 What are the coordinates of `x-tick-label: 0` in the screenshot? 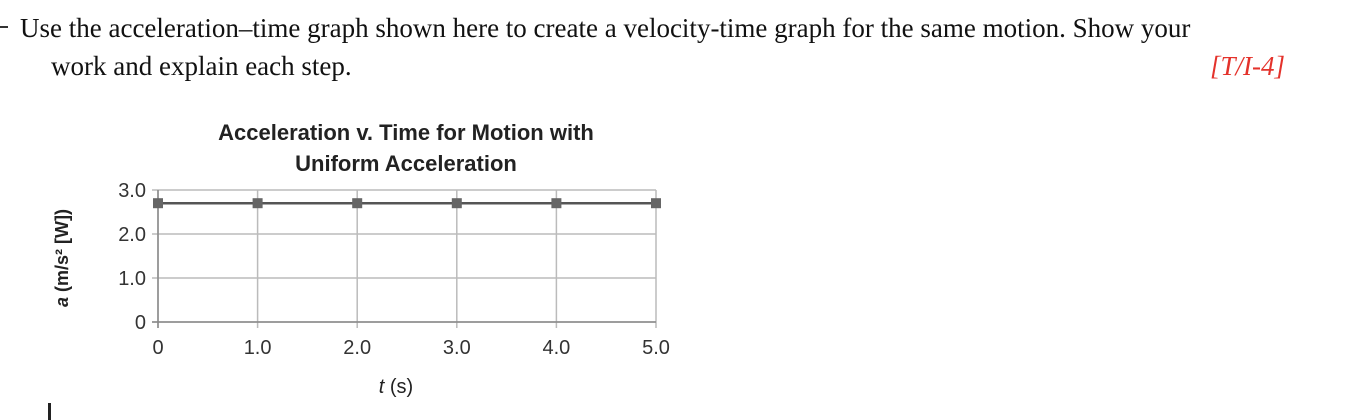 It's located at (157, 348).